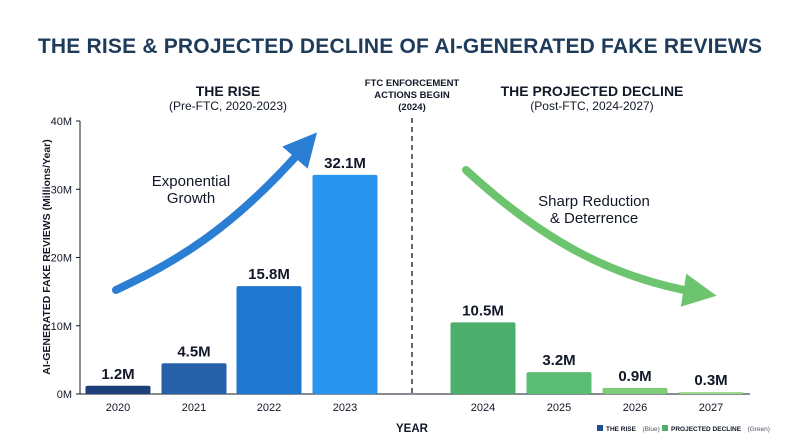  I want to click on y-tick-label: 30M, so click(61, 190).